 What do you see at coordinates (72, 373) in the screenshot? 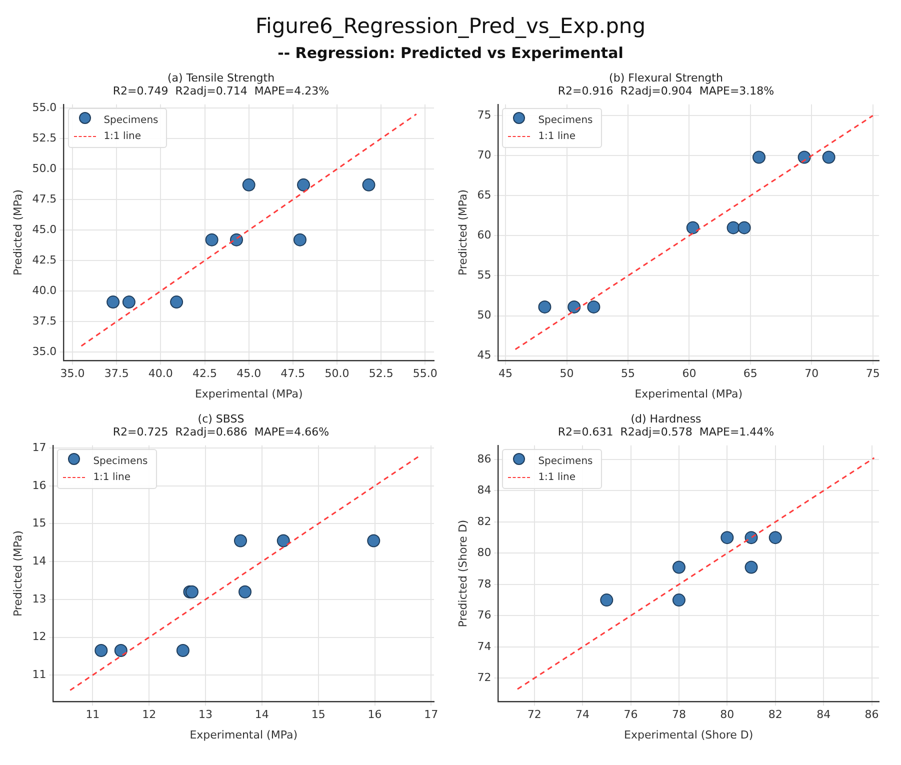
I see `x-tick-label: 35.0` at bounding box center [72, 373].